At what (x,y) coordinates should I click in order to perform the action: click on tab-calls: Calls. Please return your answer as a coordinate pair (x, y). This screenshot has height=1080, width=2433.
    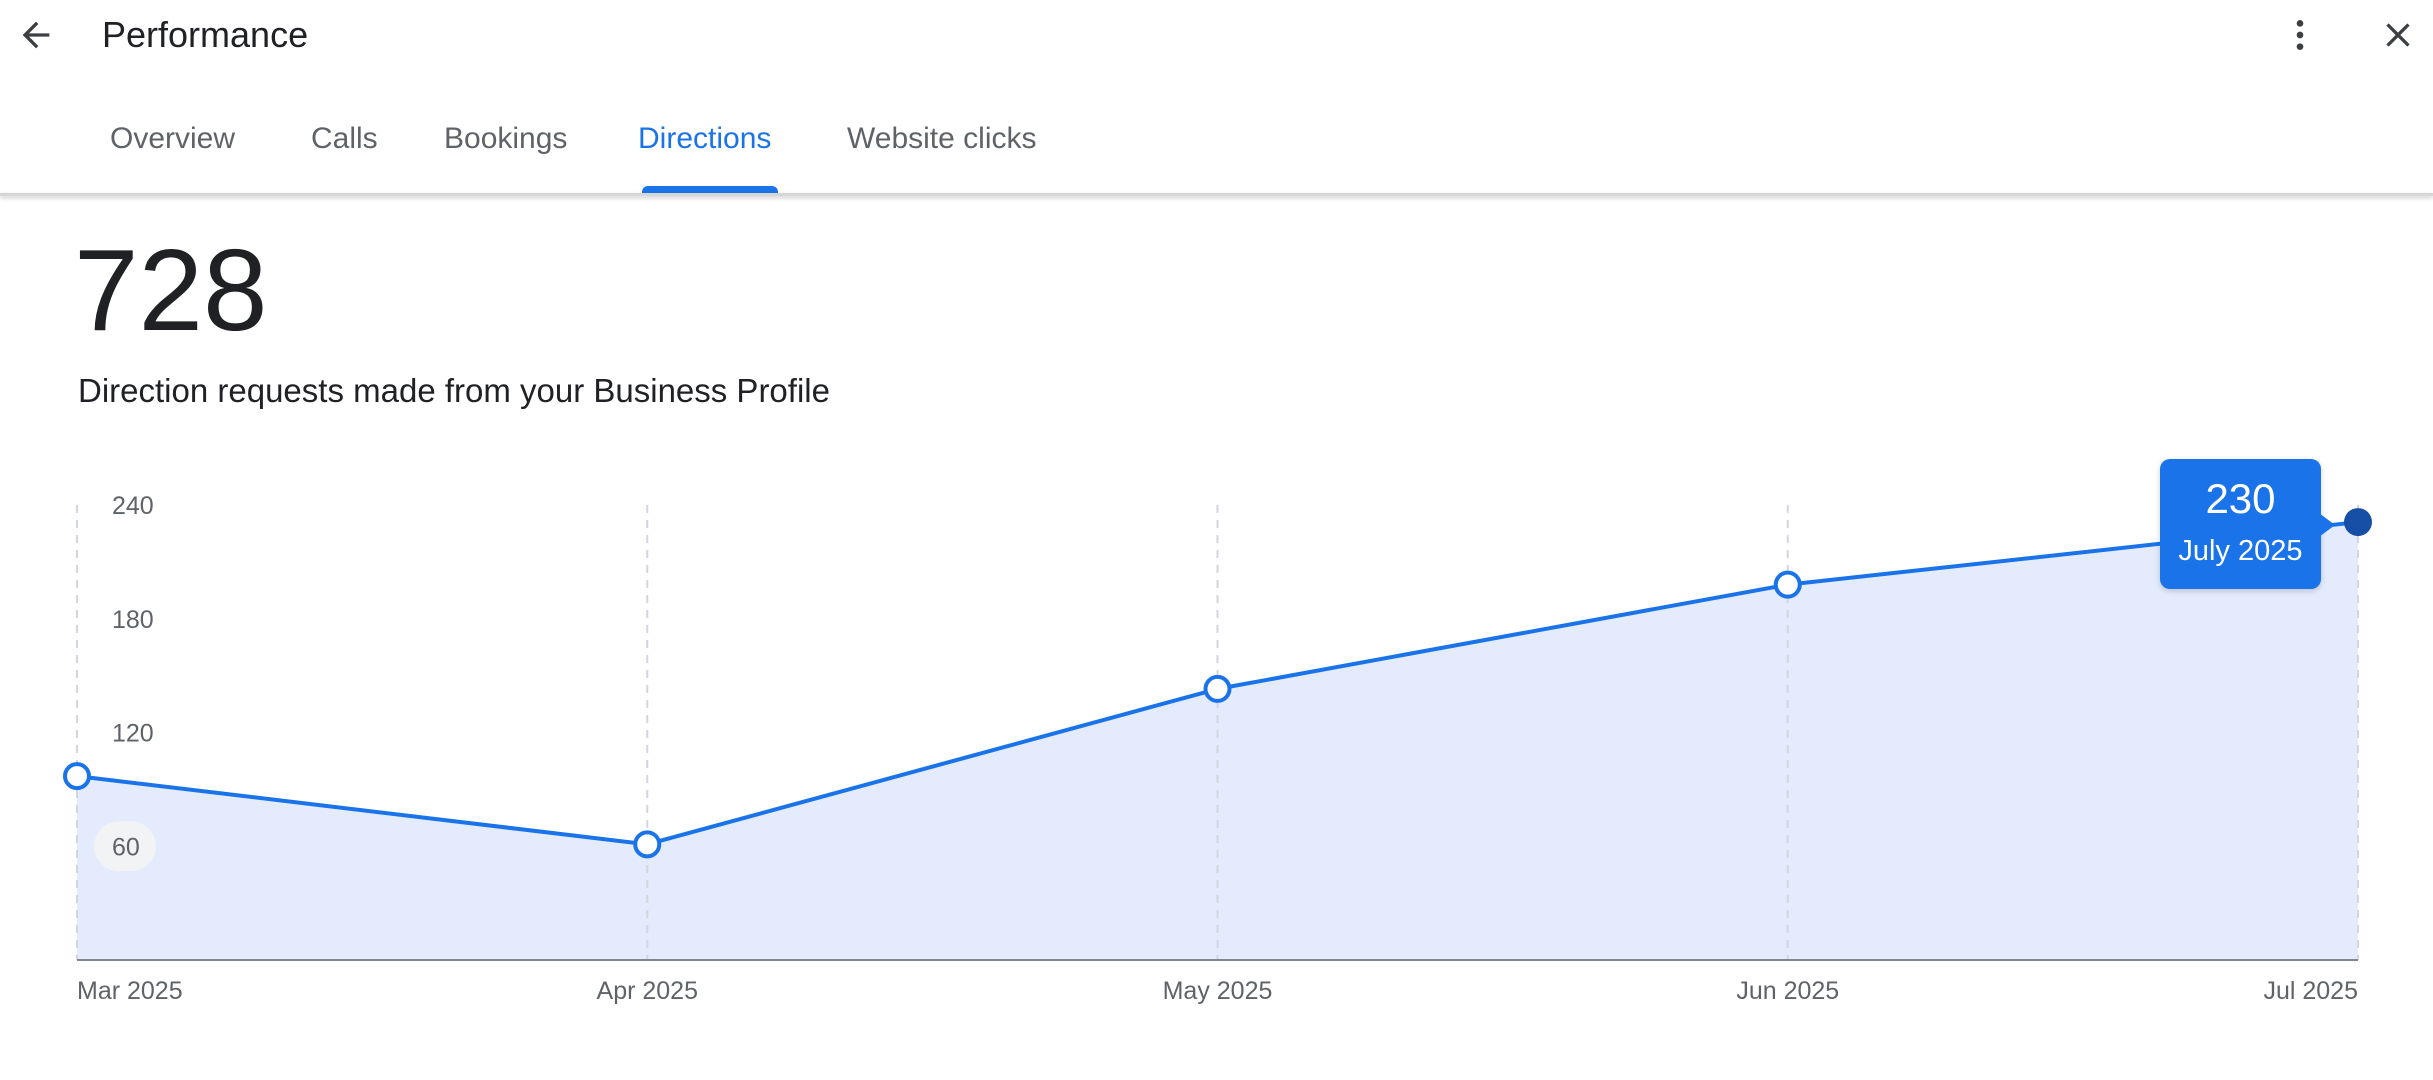
    Looking at the image, I should click on (344, 138).